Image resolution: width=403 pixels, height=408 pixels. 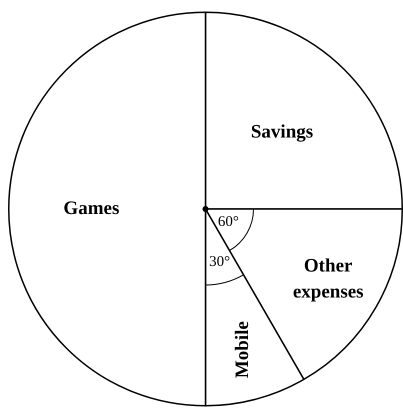 I want to click on text: 30°, so click(x=219, y=262).